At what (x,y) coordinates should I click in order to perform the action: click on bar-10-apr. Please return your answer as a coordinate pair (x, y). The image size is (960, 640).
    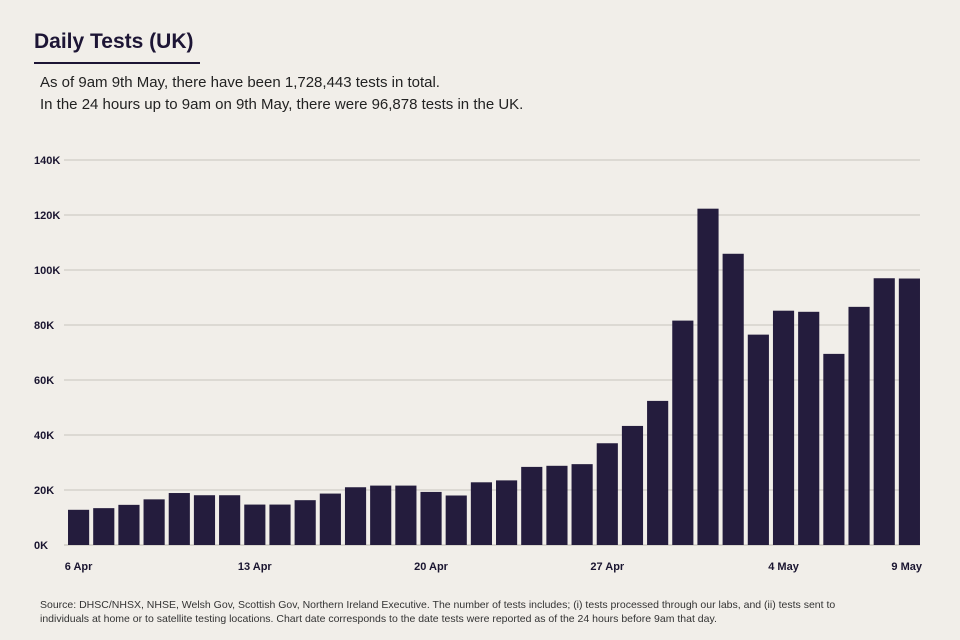
    Looking at the image, I should click on (179, 519).